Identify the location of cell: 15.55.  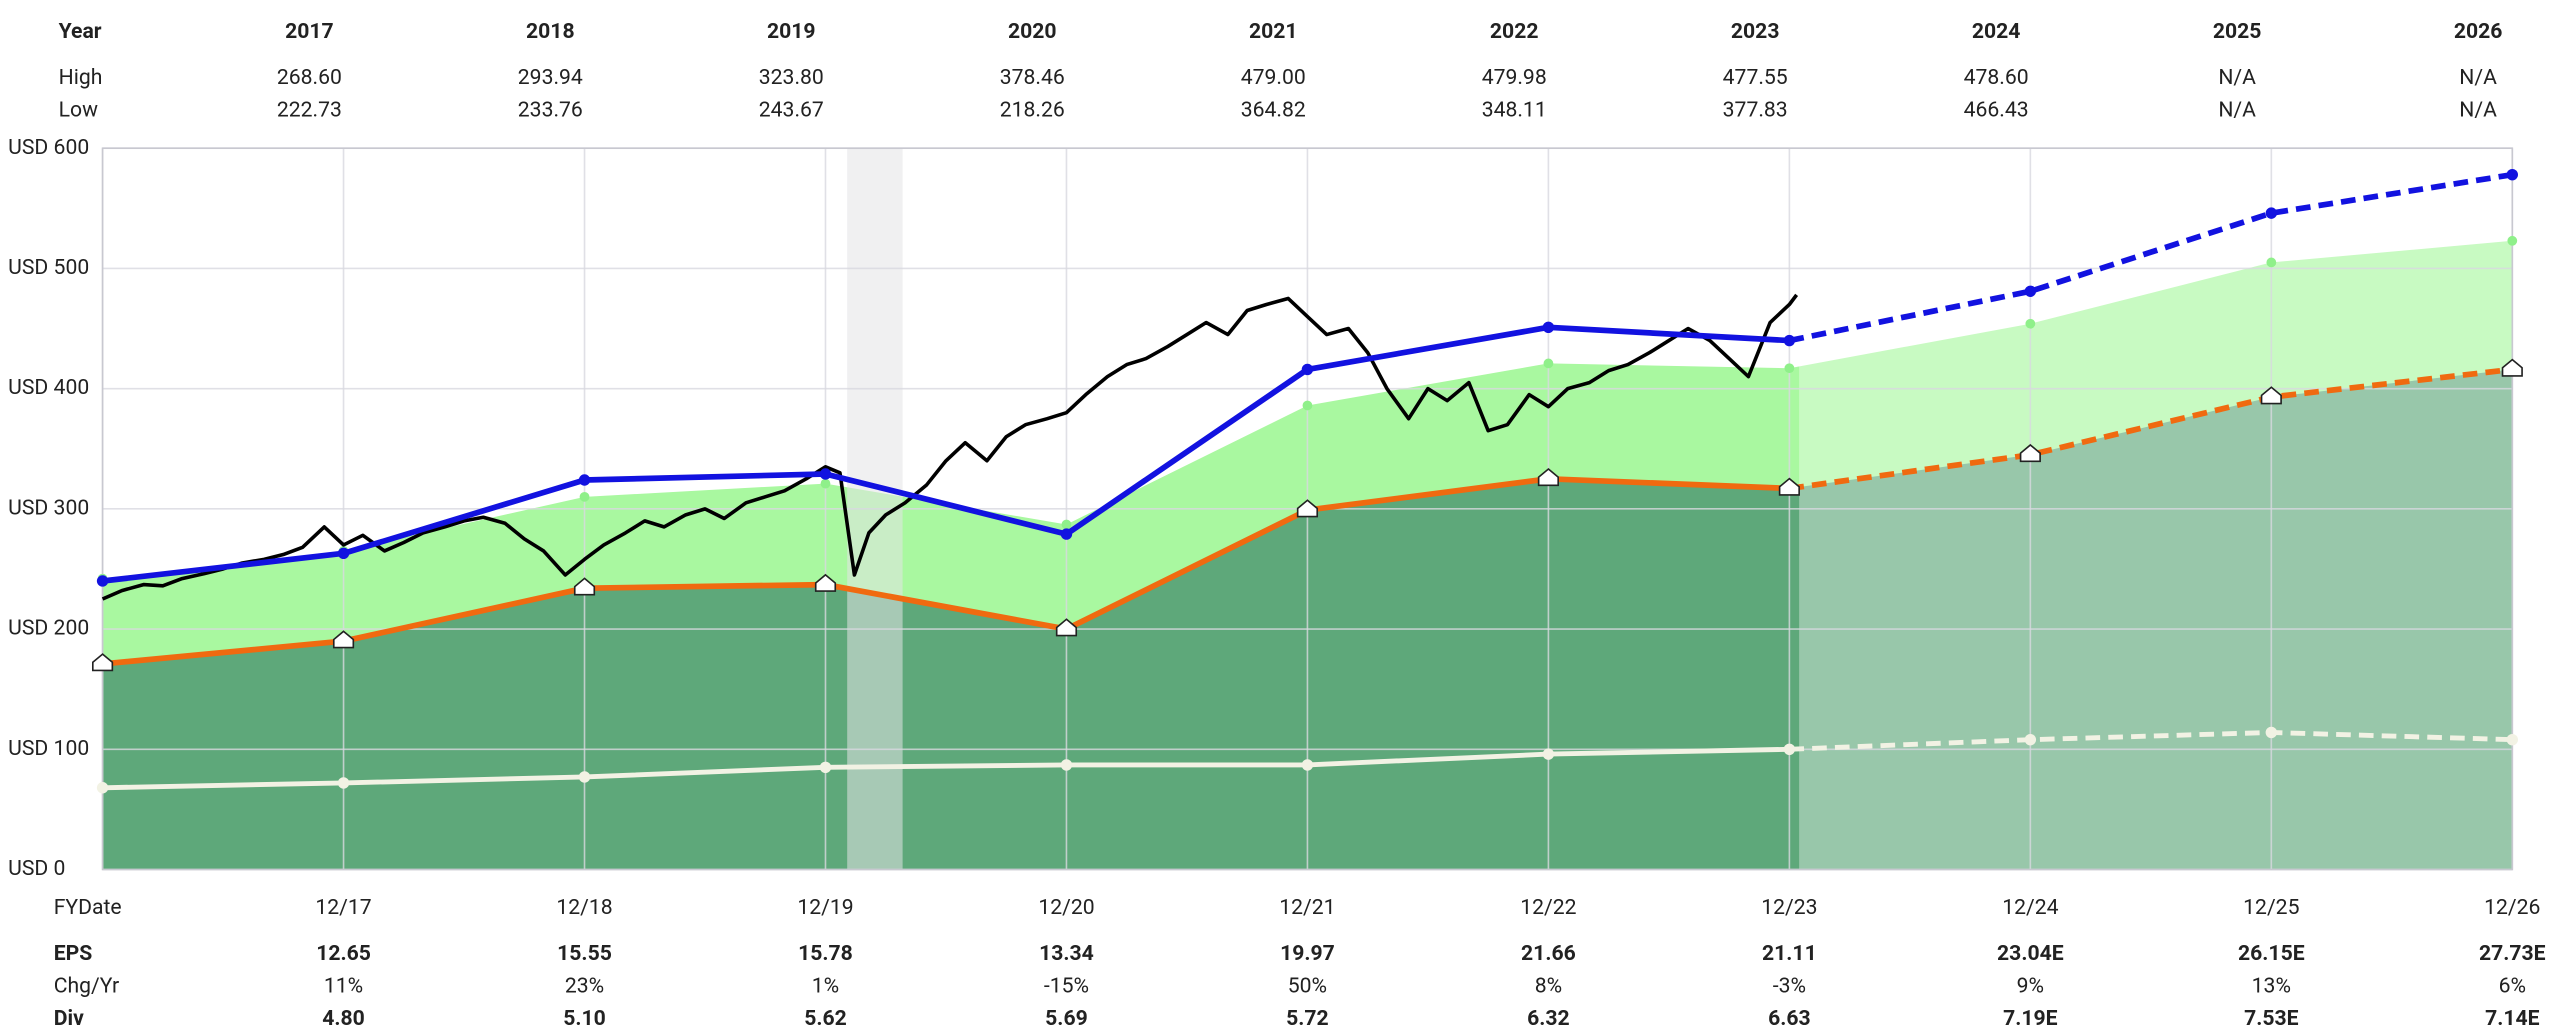
(584, 953).